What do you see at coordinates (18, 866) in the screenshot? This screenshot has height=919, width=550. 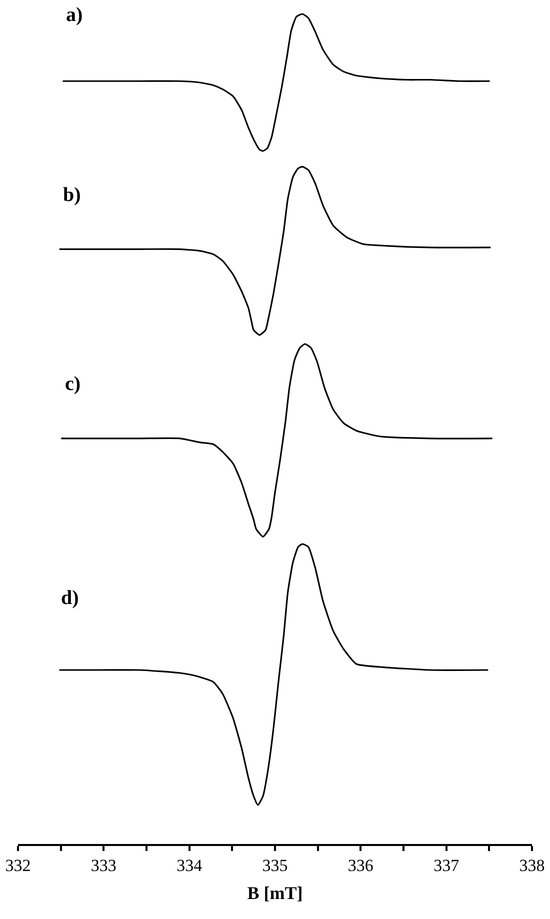 I see `x-tick-label: 332` at bounding box center [18, 866].